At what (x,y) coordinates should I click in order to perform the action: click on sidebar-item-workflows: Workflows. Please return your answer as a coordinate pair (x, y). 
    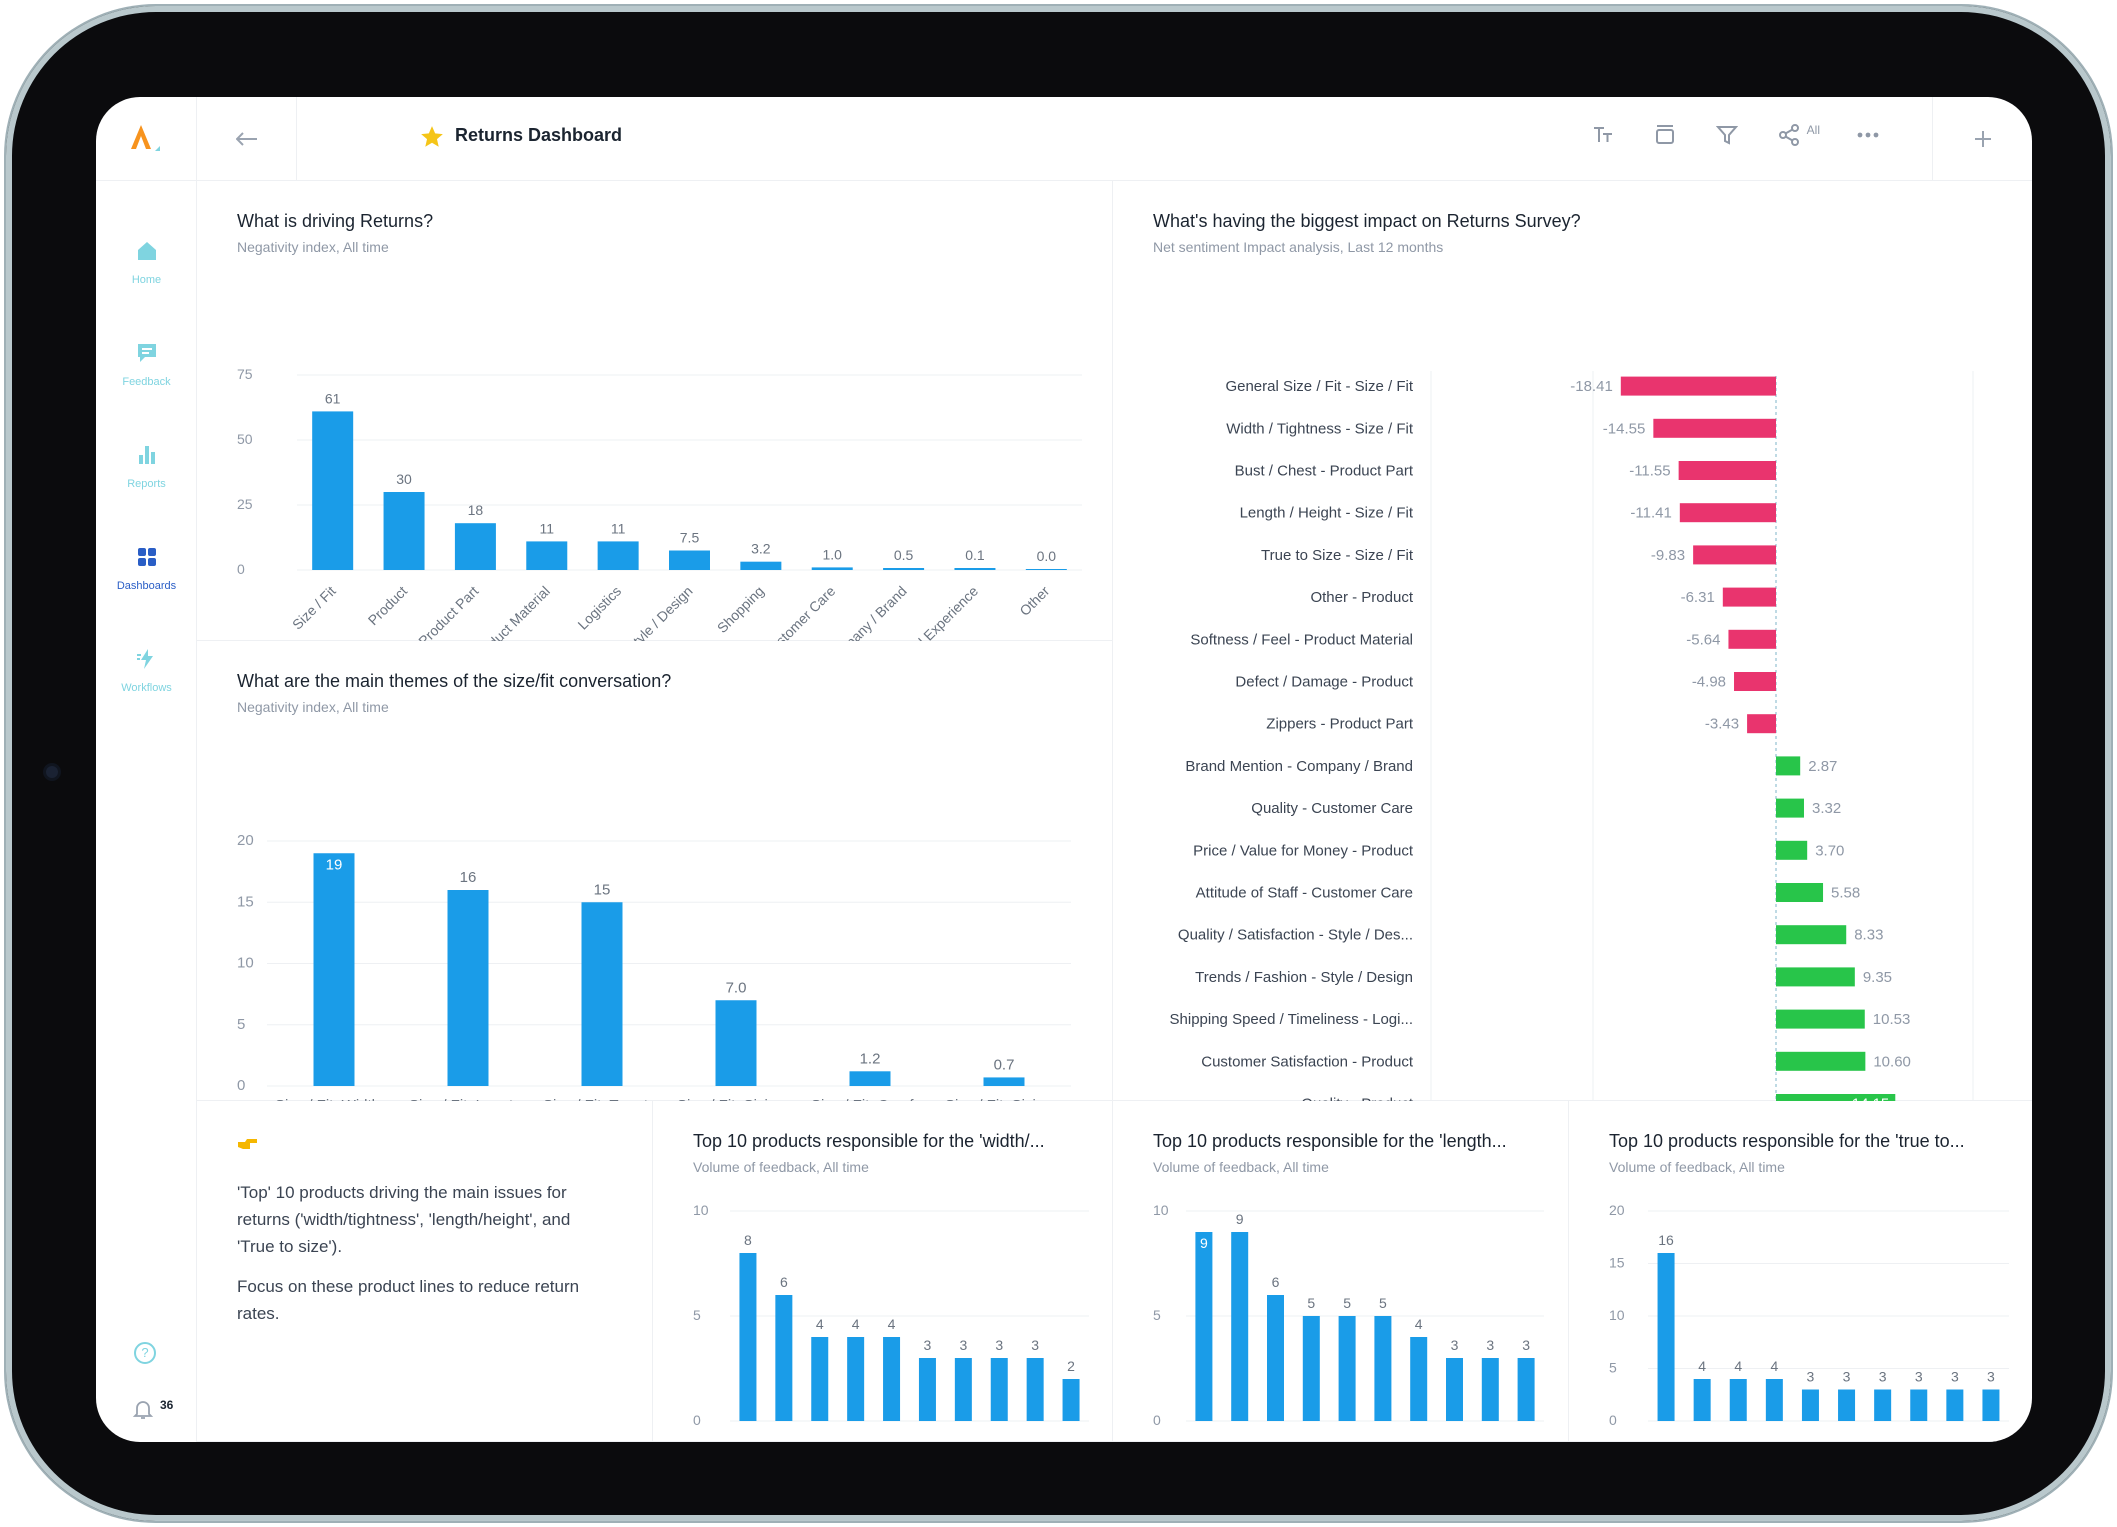
    Looking at the image, I should click on (146, 670).